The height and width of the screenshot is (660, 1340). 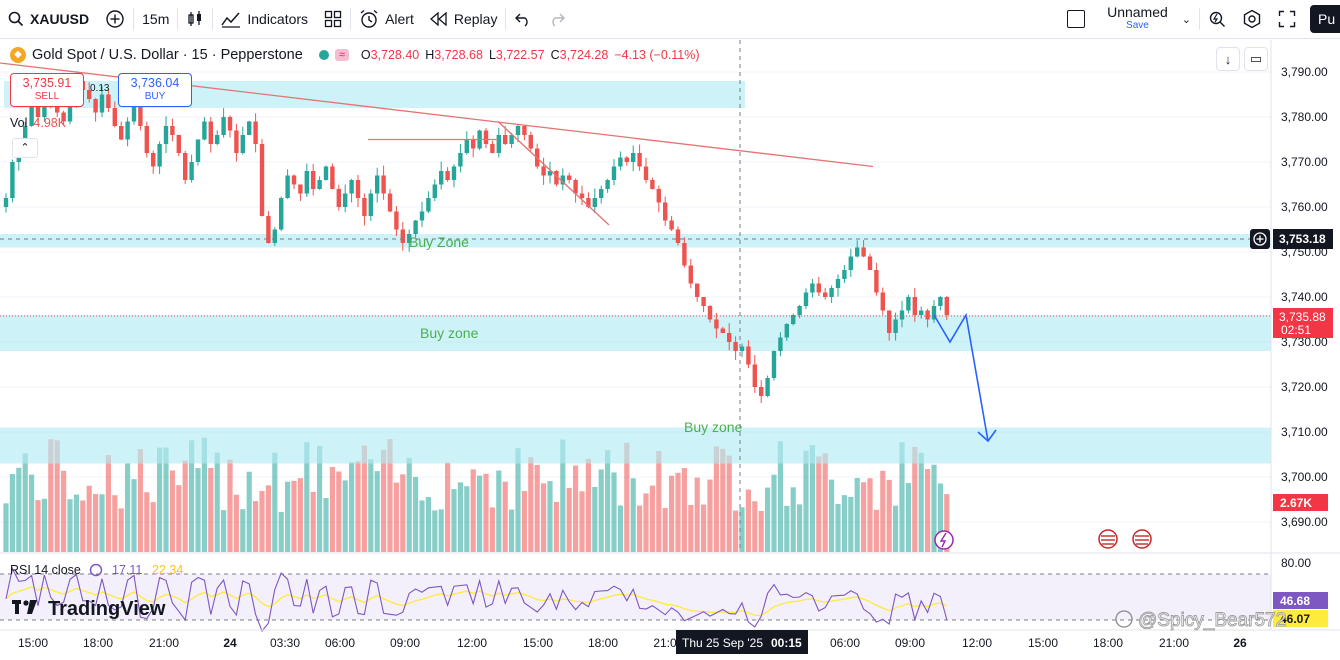 I want to click on rewind-icon, so click(x=438, y=19).